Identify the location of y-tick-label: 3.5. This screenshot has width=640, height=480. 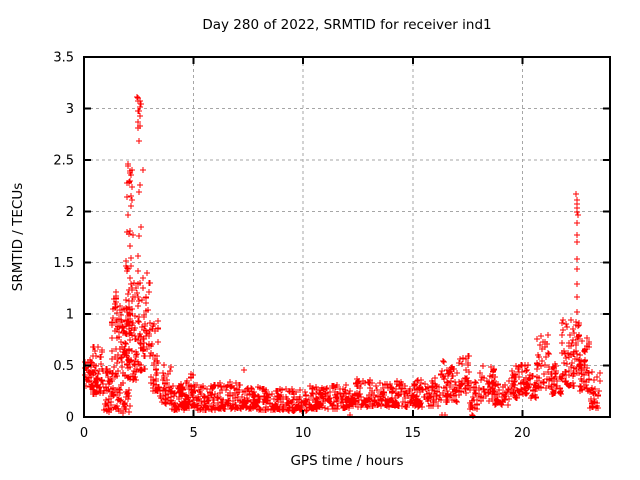
(63, 58).